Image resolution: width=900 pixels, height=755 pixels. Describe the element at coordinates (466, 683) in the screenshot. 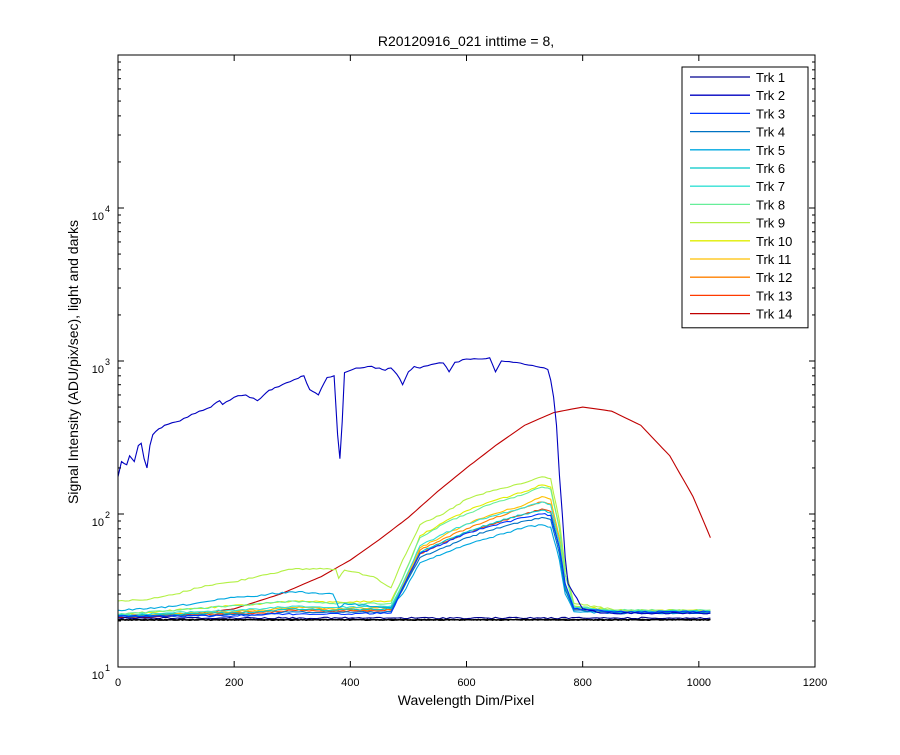

I see `x-tick-label: 600` at that location.